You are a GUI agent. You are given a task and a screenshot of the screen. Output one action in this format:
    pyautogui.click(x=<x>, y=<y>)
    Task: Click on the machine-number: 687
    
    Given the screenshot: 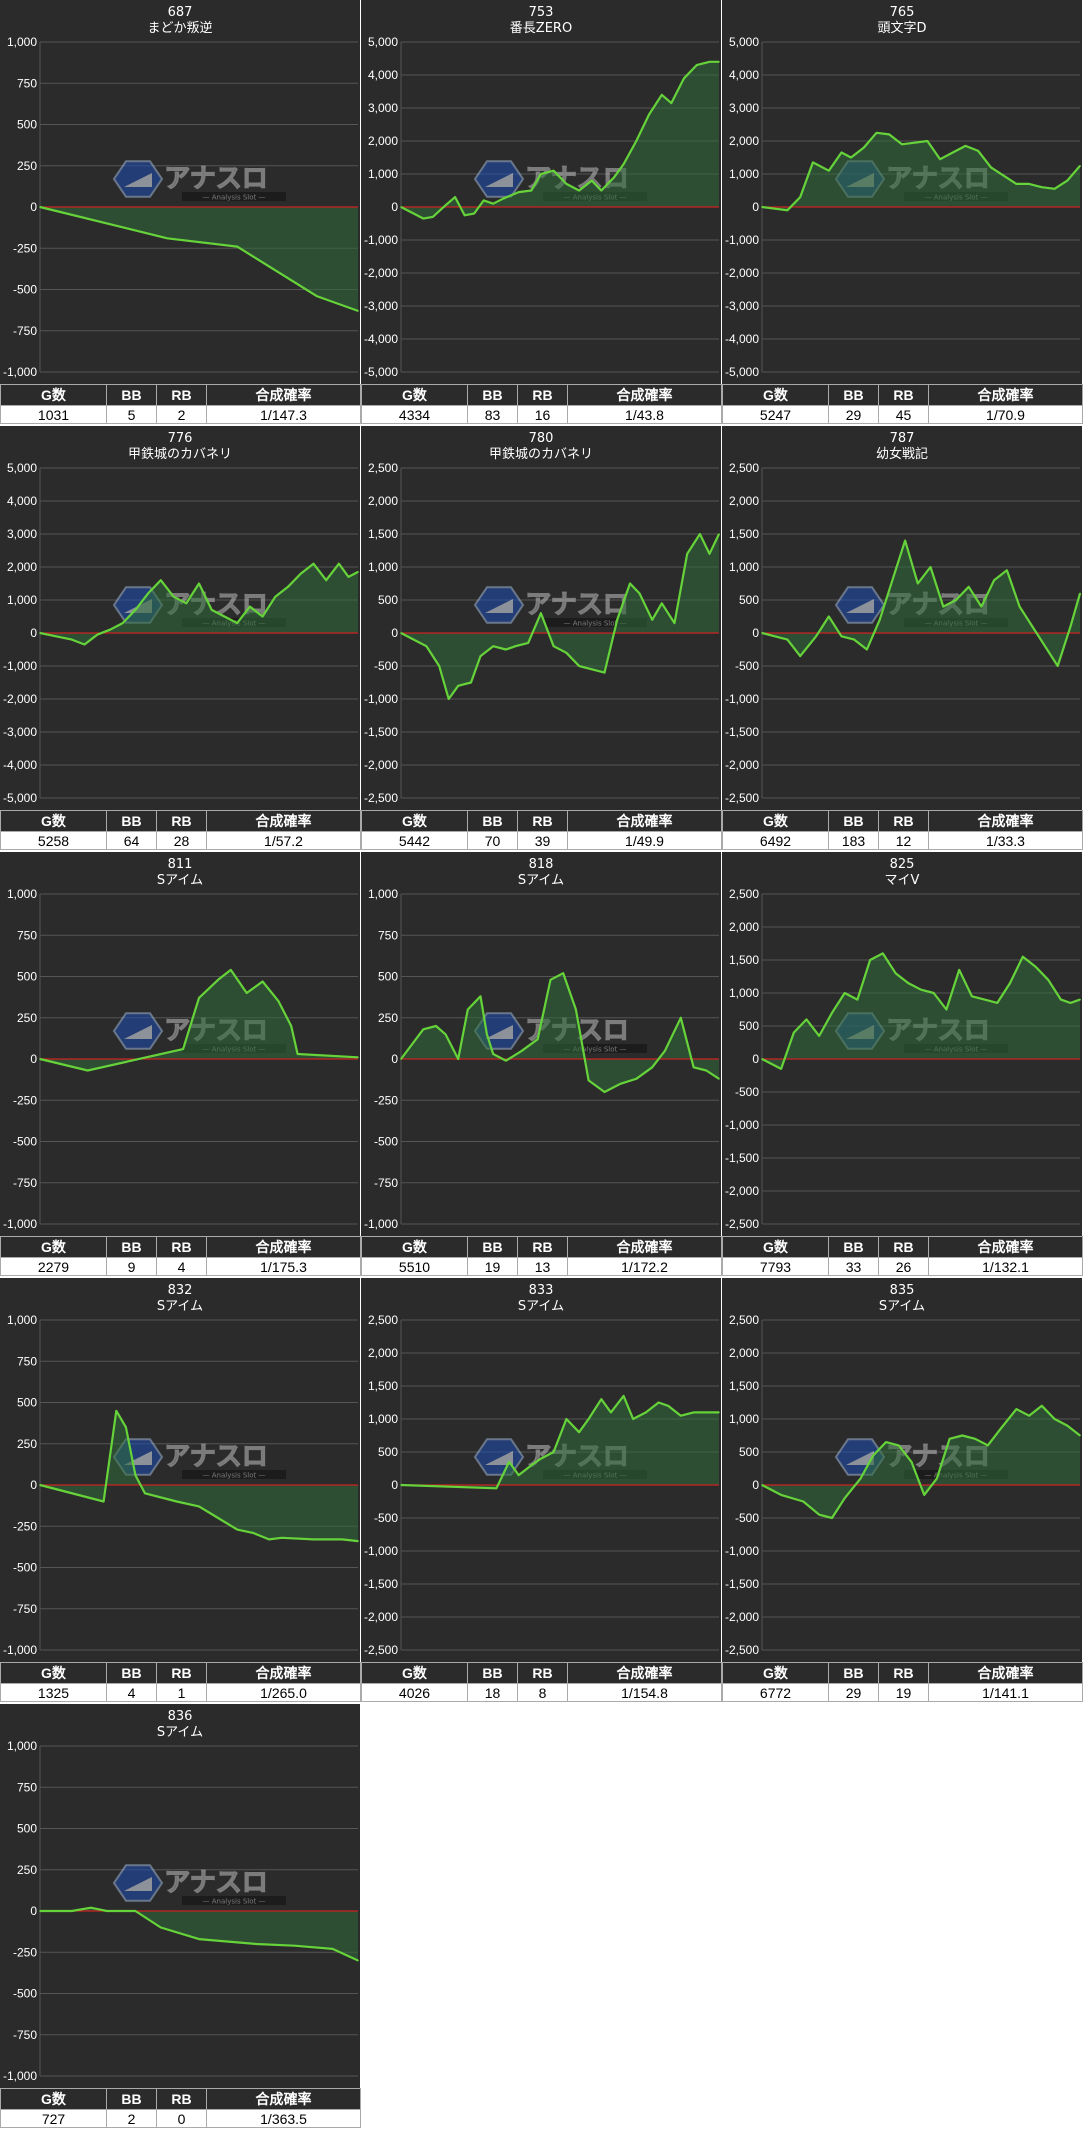 What is the action you would take?
    pyautogui.click(x=180, y=12)
    